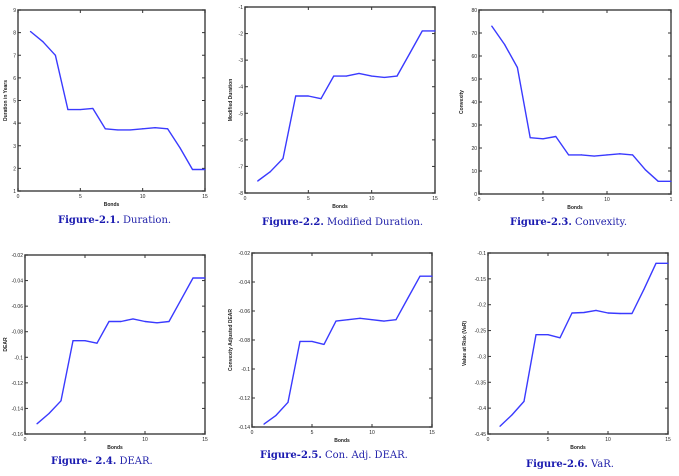 Image resolution: width=679 pixels, height=476 pixels. I want to click on y-axis-label: Convexity, so click(462, 102).